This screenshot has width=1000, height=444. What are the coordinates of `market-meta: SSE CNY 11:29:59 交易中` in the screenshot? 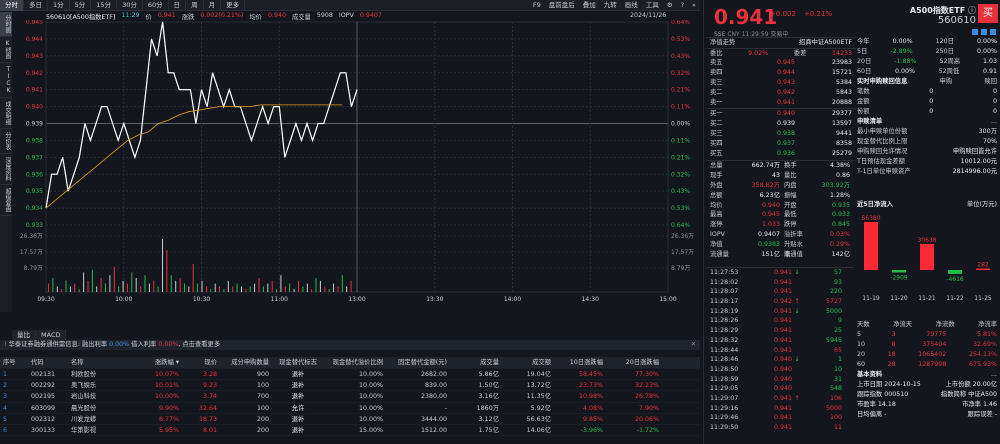 It's located at (751, 34).